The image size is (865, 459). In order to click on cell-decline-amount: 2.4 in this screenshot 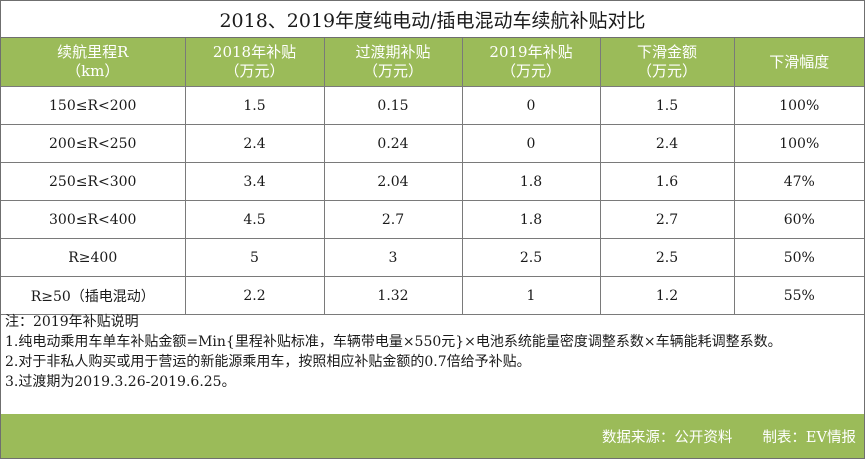, I will do `click(667, 143)`.